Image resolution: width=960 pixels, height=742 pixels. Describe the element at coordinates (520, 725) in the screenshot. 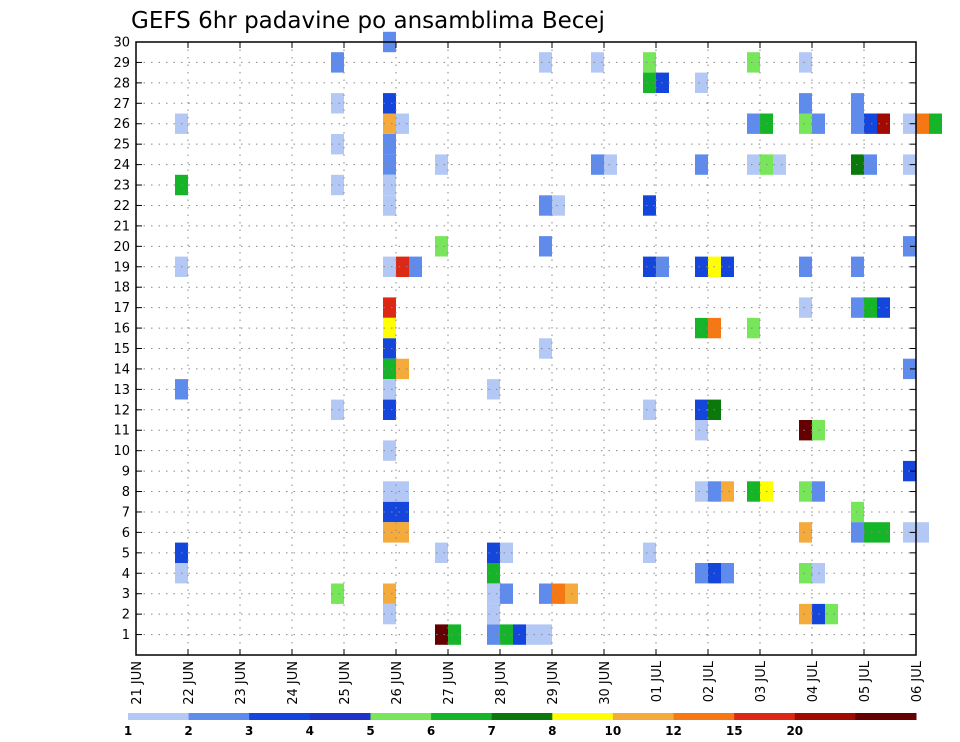

I see `colorbar-legend: 1 2 3 4 5 6 7 8 10 12 15 20` at that location.